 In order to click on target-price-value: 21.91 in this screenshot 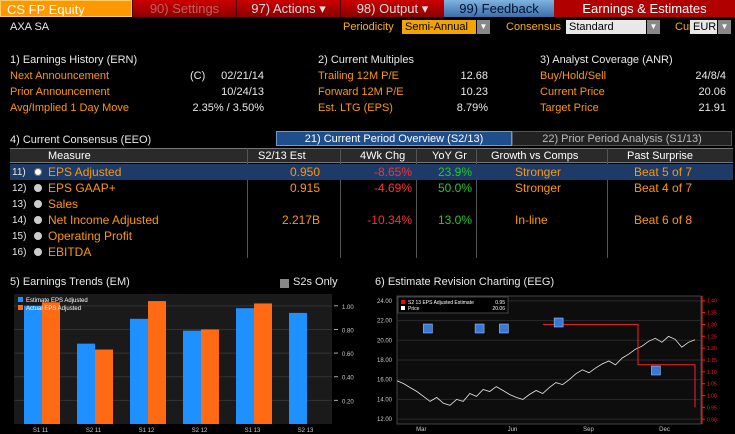, I will do `click(712, 108)`.